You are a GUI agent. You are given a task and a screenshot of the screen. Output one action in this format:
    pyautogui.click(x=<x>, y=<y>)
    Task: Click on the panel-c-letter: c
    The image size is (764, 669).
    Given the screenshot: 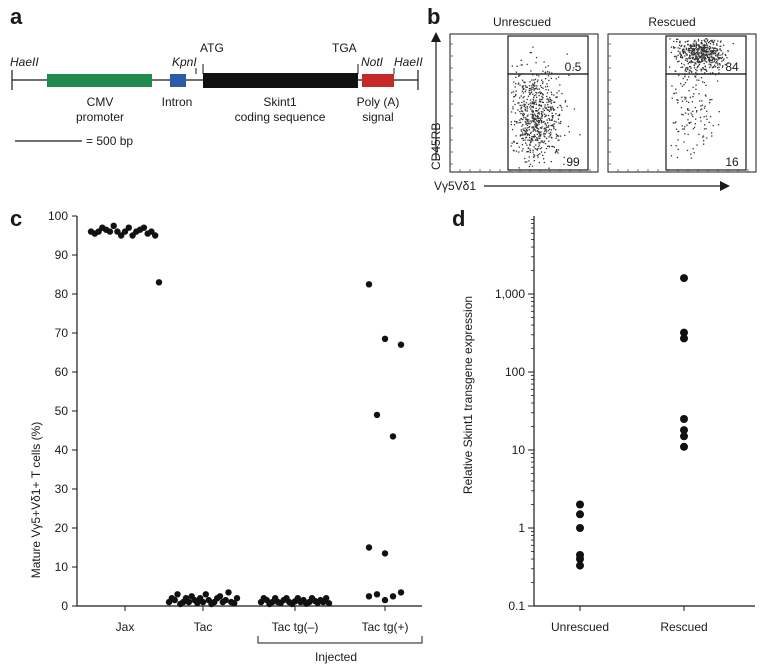 What is the action you would take?
    pyautogui.click(x=16, y=218)
    